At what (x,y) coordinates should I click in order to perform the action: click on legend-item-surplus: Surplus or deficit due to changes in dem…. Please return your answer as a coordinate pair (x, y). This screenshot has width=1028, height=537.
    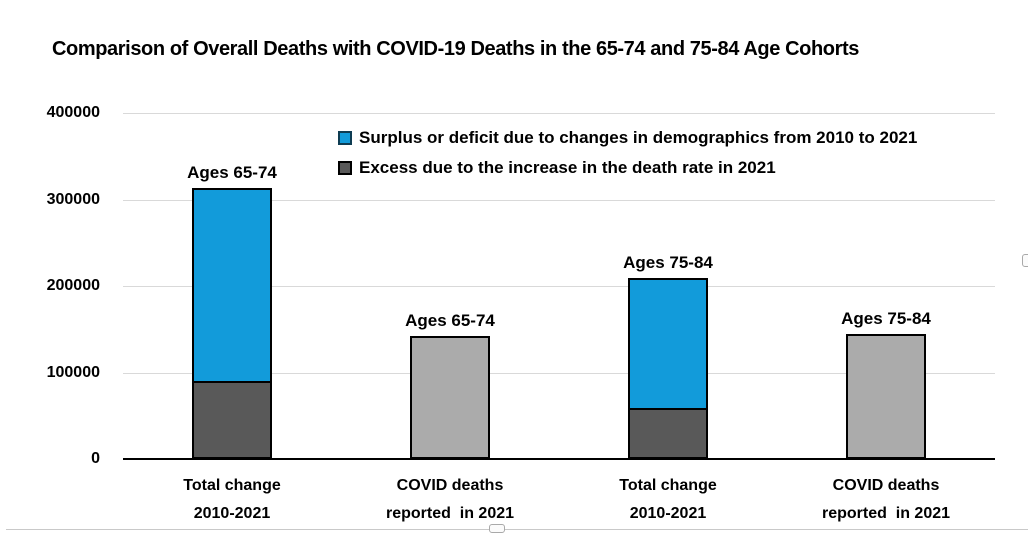
    Looking at the image, I should click on (627, 138).